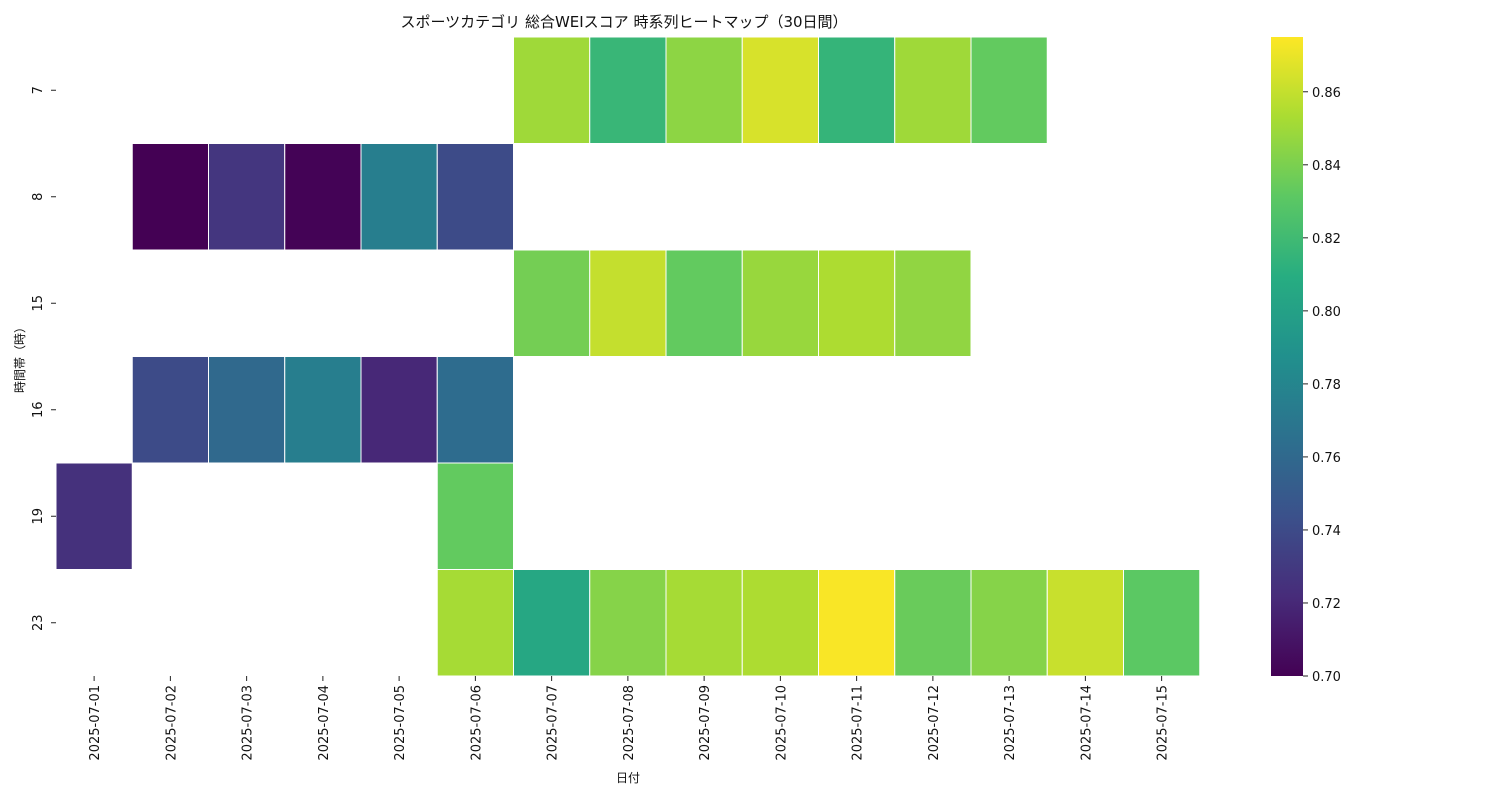 The height and width of the screenshot is (800, 1500). I want to click on colorbar-tick-label: 0.86, so click(1326, 93).